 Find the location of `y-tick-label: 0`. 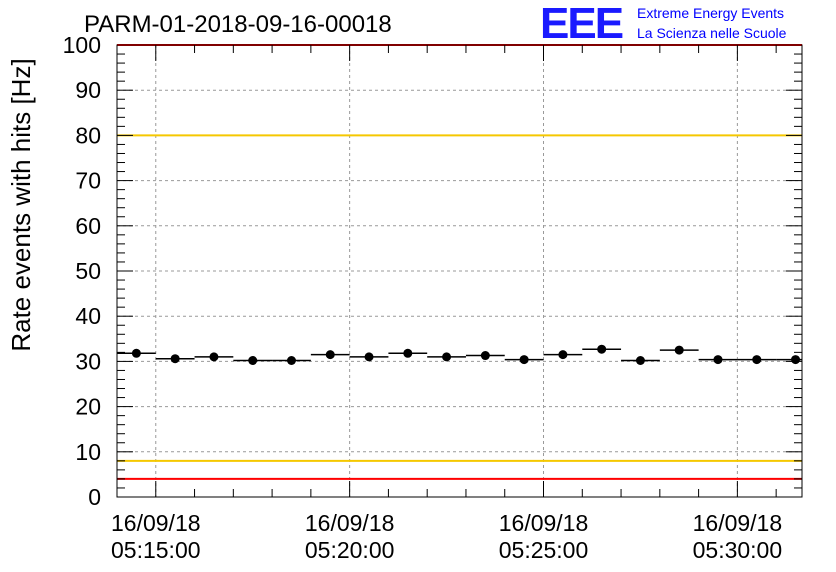

y-tick-label: 0 is located at coordinates (94, 497).